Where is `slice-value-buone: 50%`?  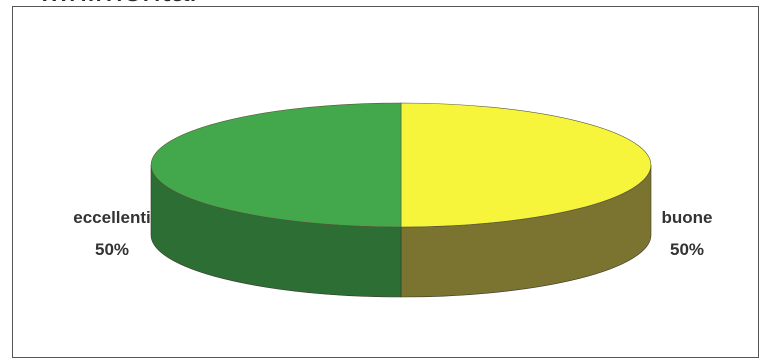
slice-value-buone: 50% is located at coordinates (687, 249).